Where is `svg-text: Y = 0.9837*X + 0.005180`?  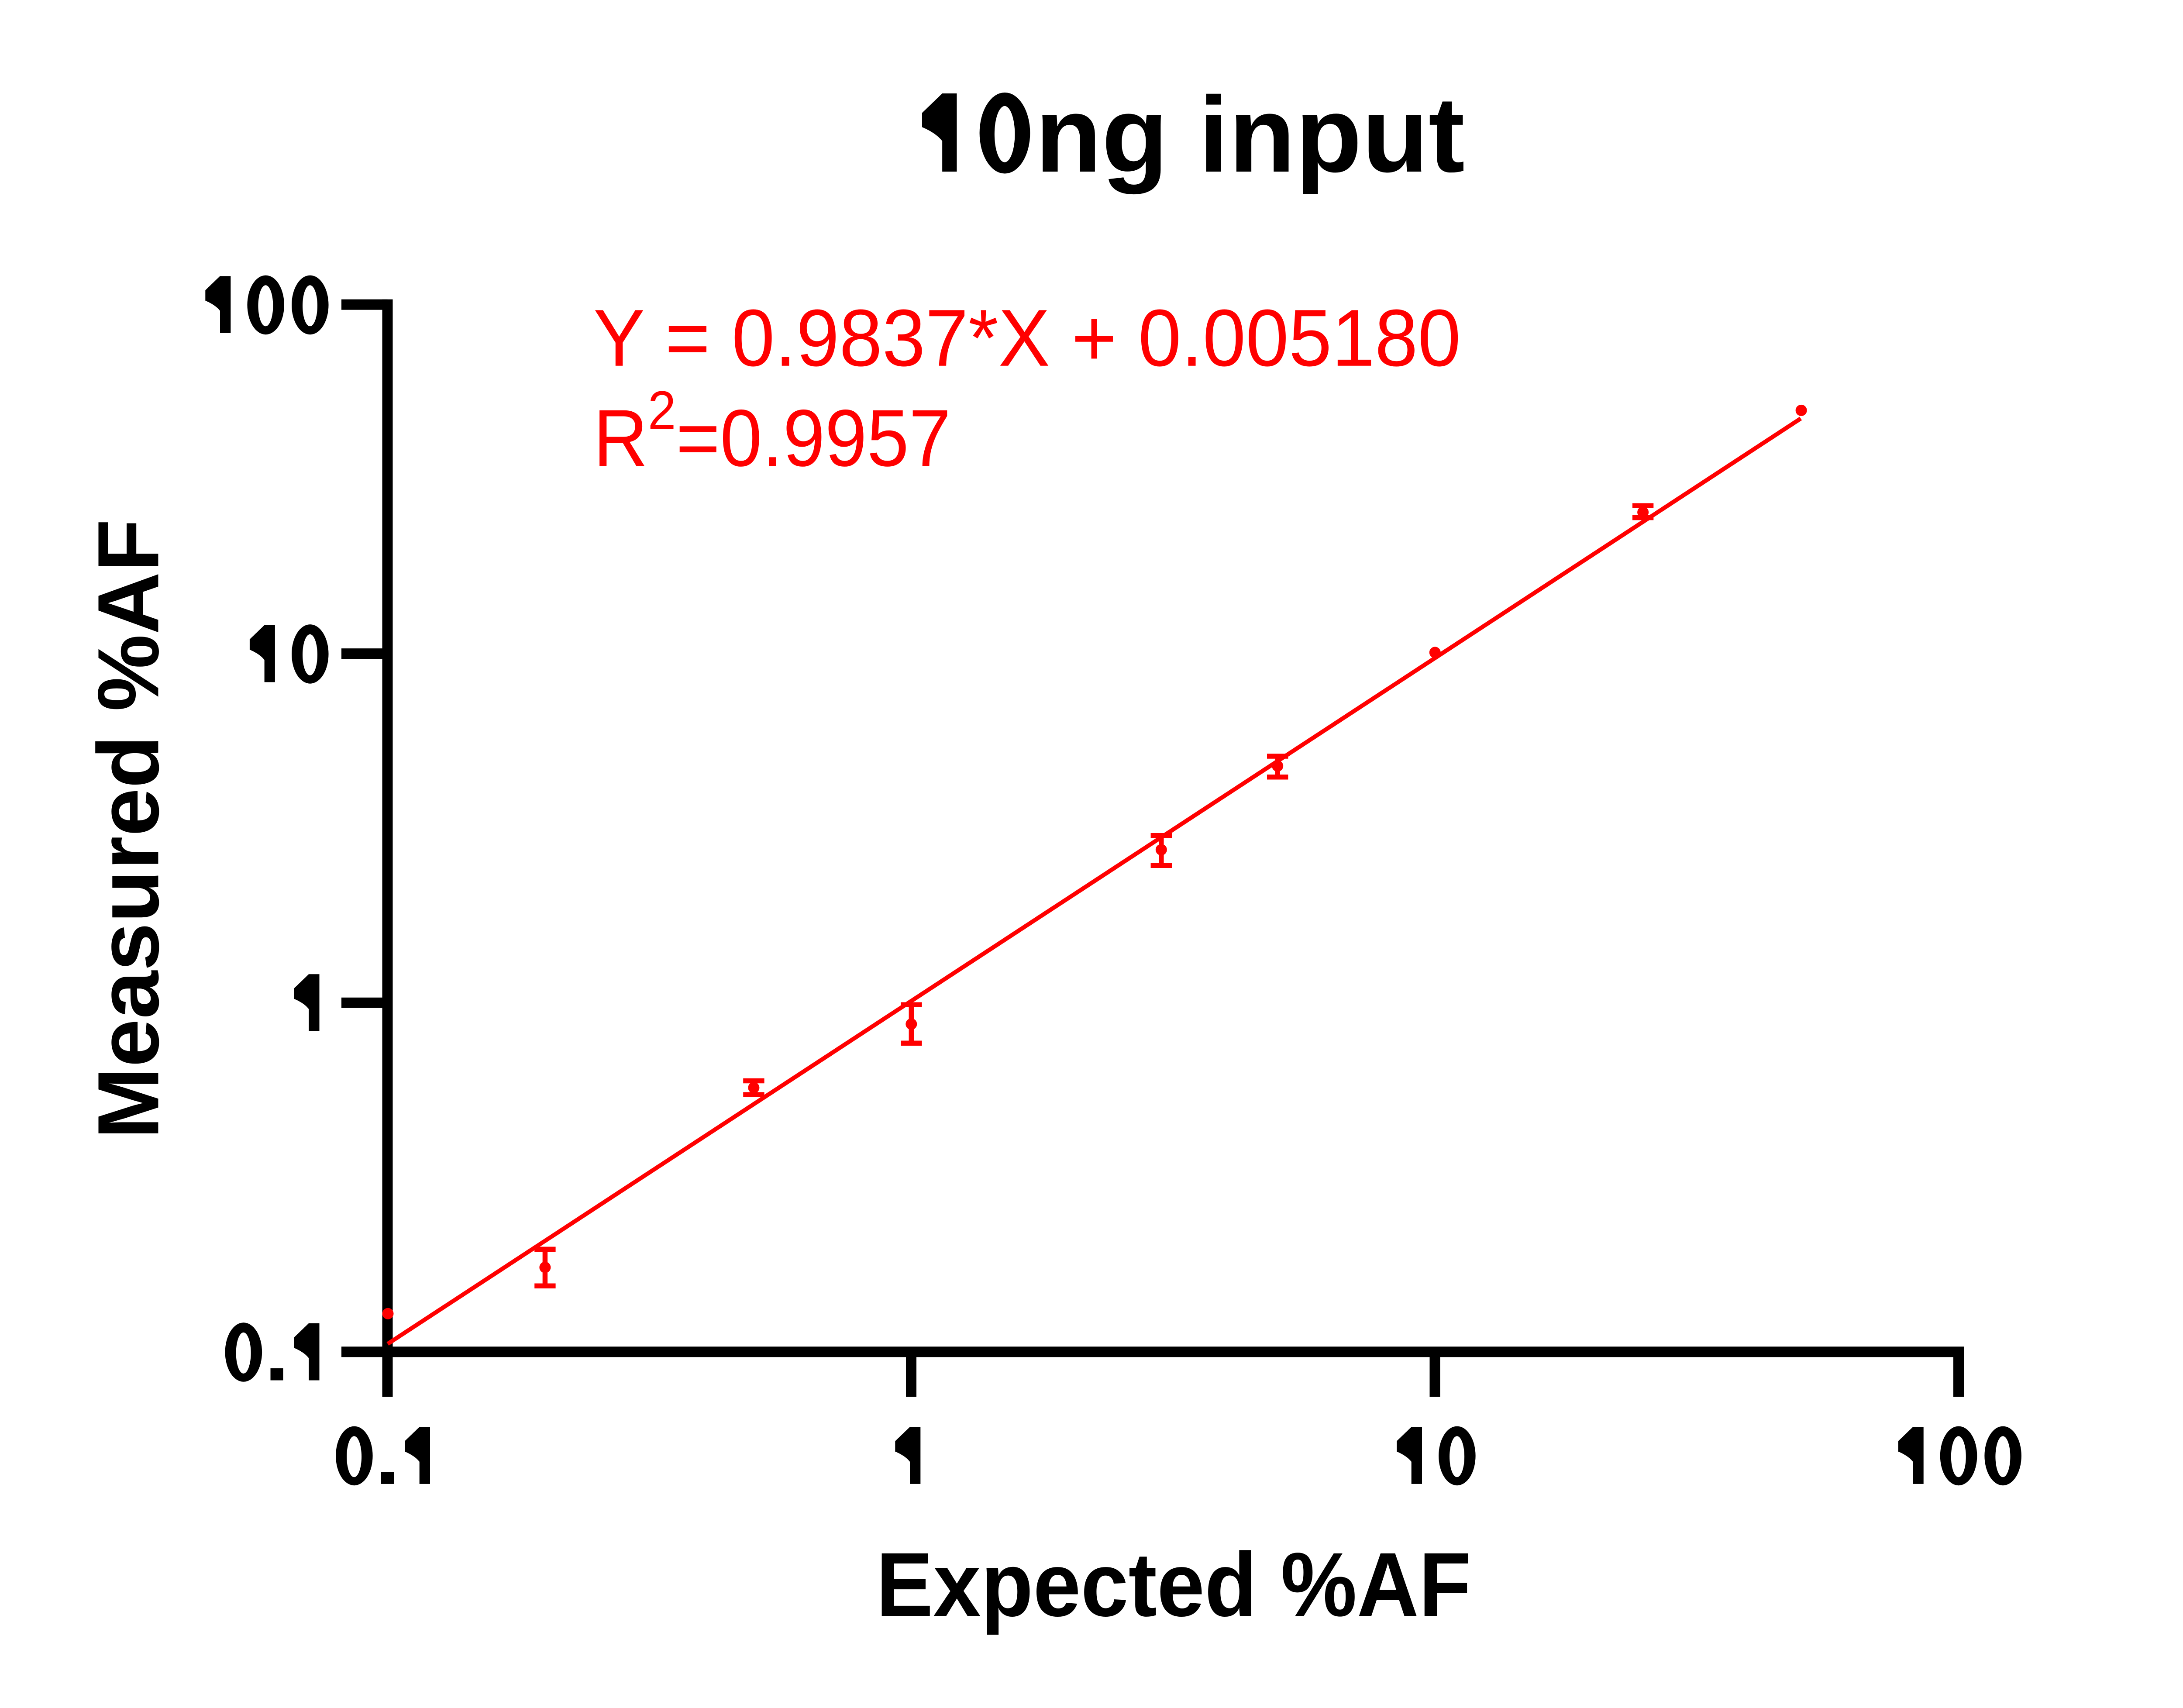
svg-text: Y = 0.9837*X + 0.005180 is located at coordinates (1027, 338).